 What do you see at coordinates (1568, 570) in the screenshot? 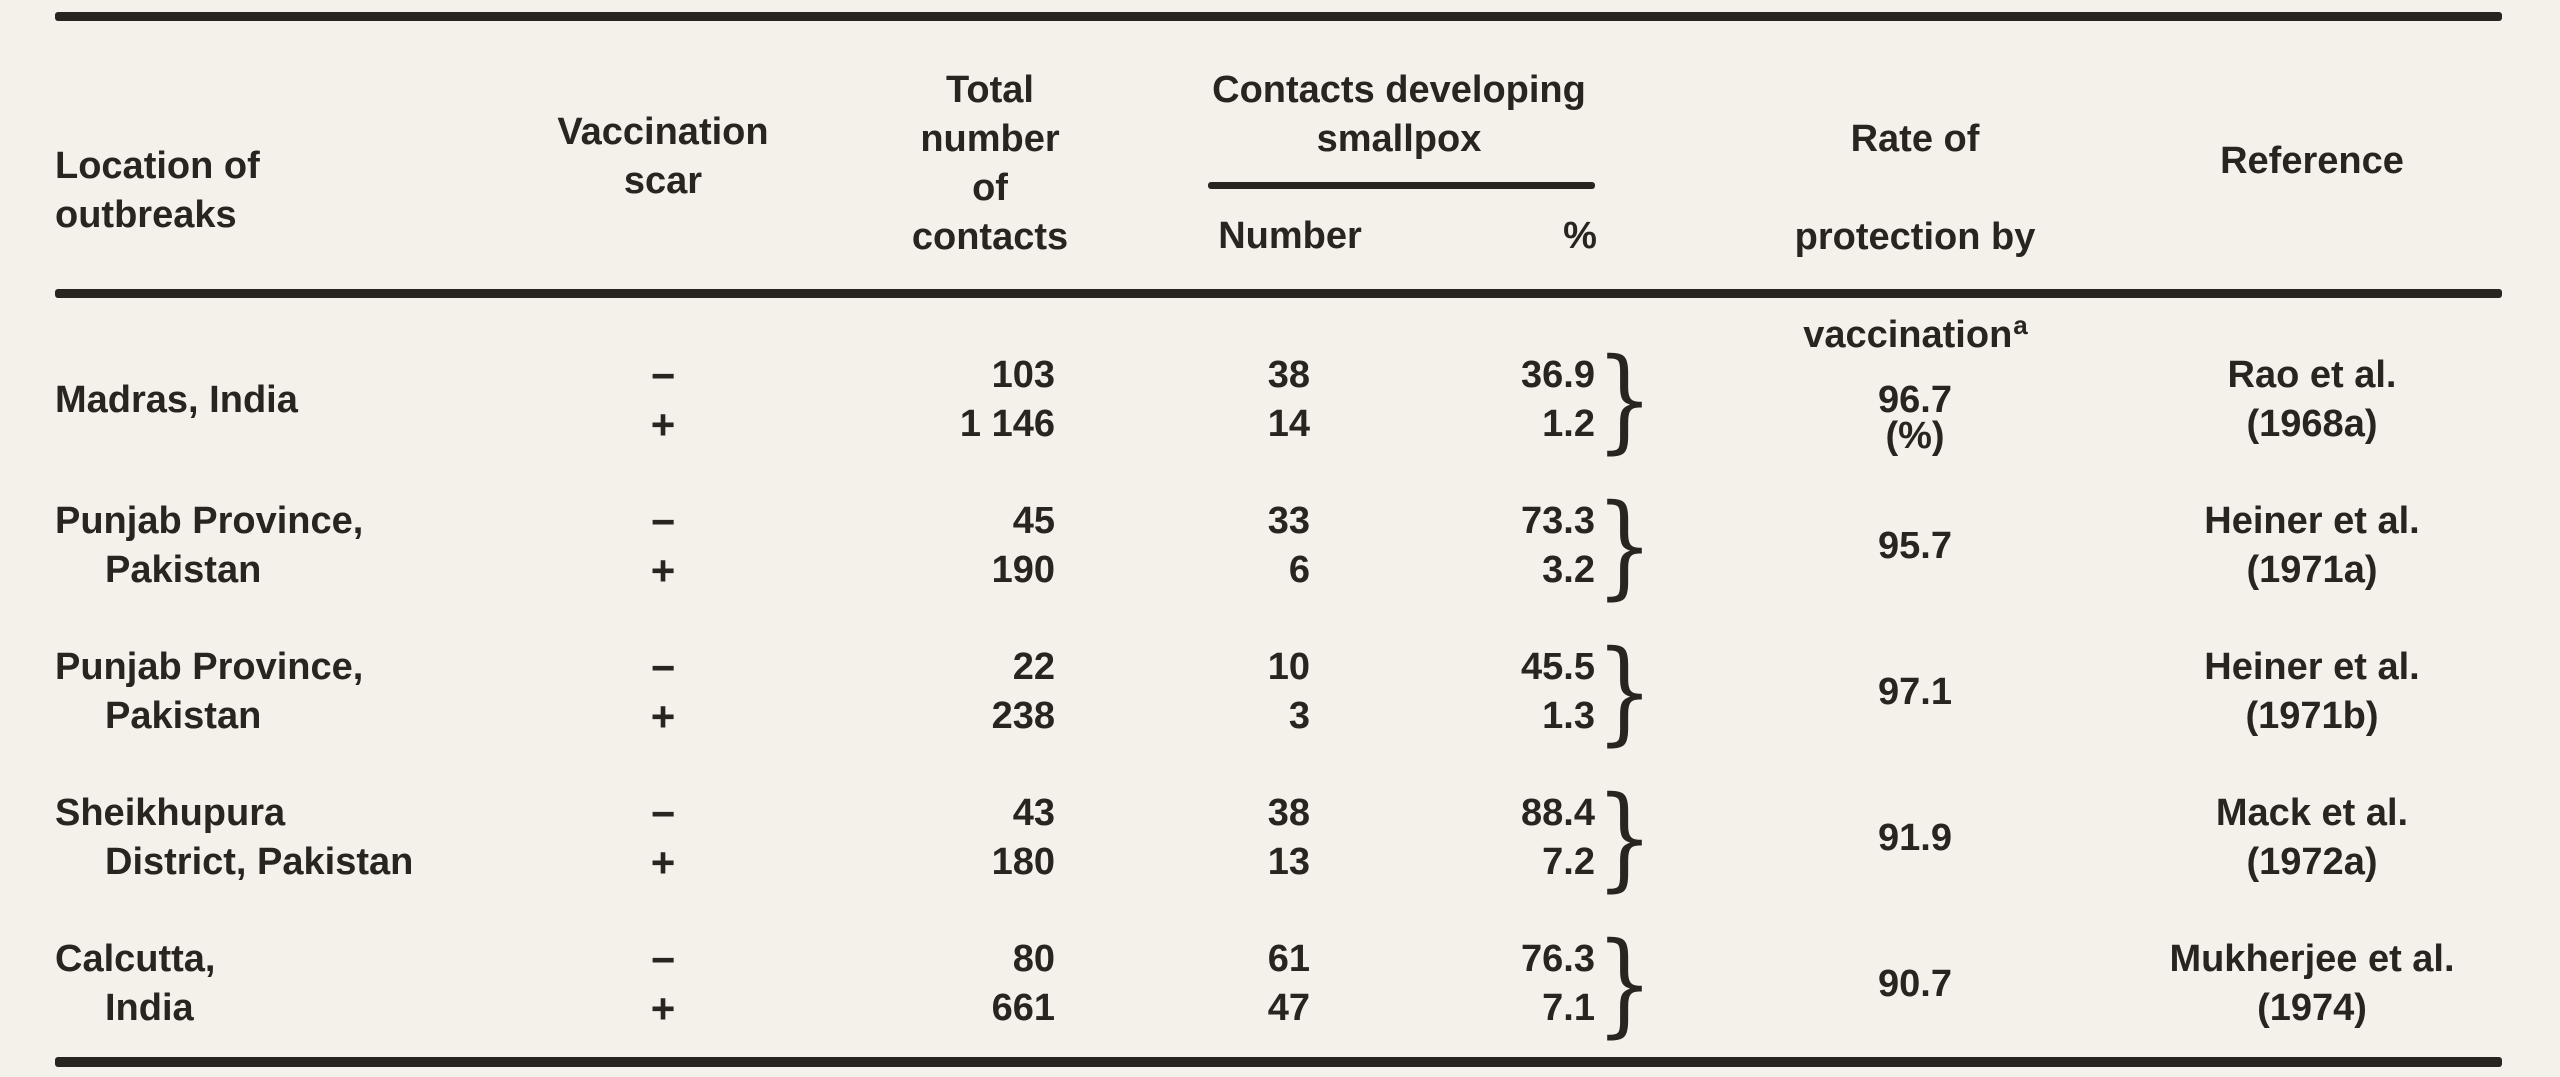
I see `percent-pos: 3.2` at bounding box center [1568, 570].